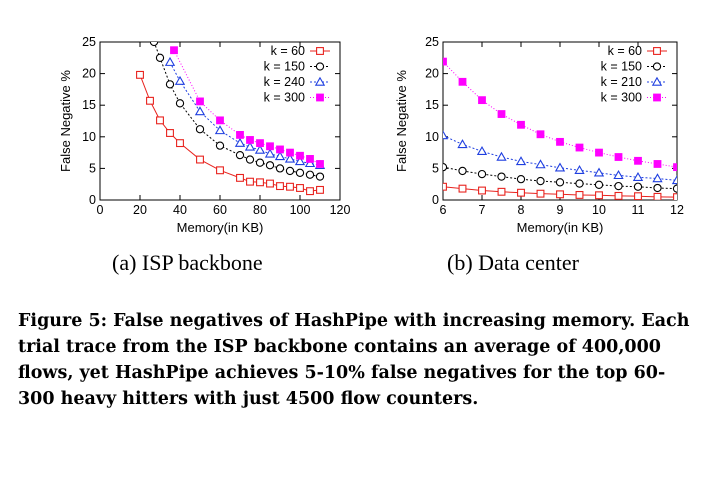 The image size is (712, 479). What do you see at coordinates (599, 210) in the screenshot?
I see `x-tick-label-b: 10` at bounding box center [599, 210].